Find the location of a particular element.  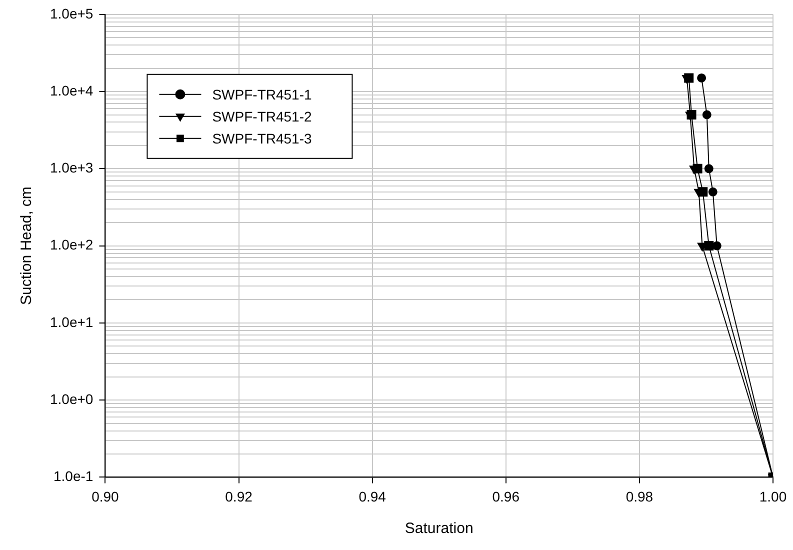

y-tick-label: 1.0e-1 is located at coordinates (74, 476).